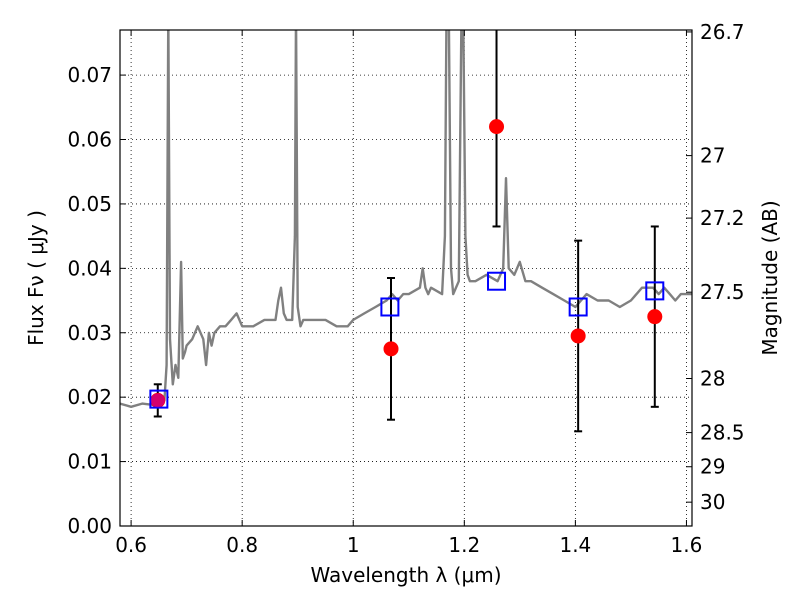 This screenshot has width=800, height=600. What do you see at coordinates (712, 467) in the screenshot?
I see `magnitude-tick-label: 29` at bounding box center [712, 467].